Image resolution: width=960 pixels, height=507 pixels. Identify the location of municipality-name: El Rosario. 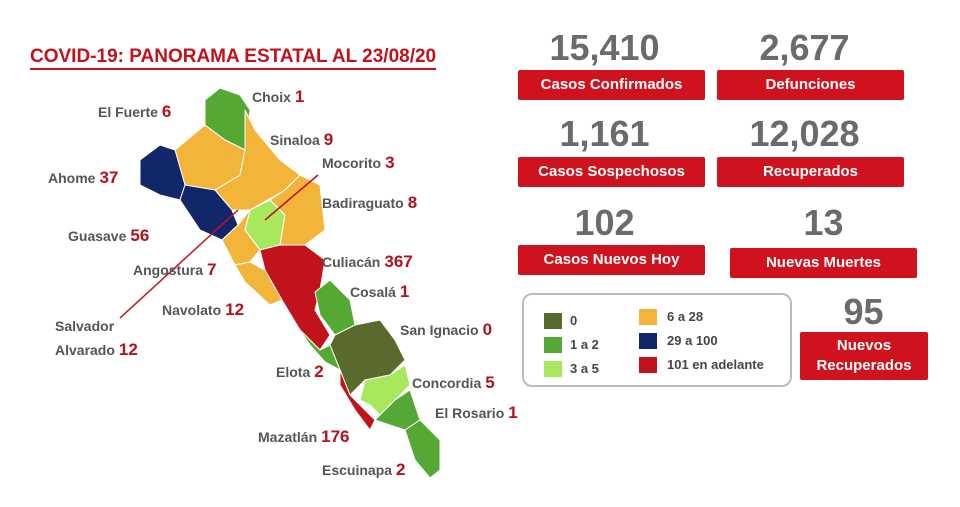
(470, 413).